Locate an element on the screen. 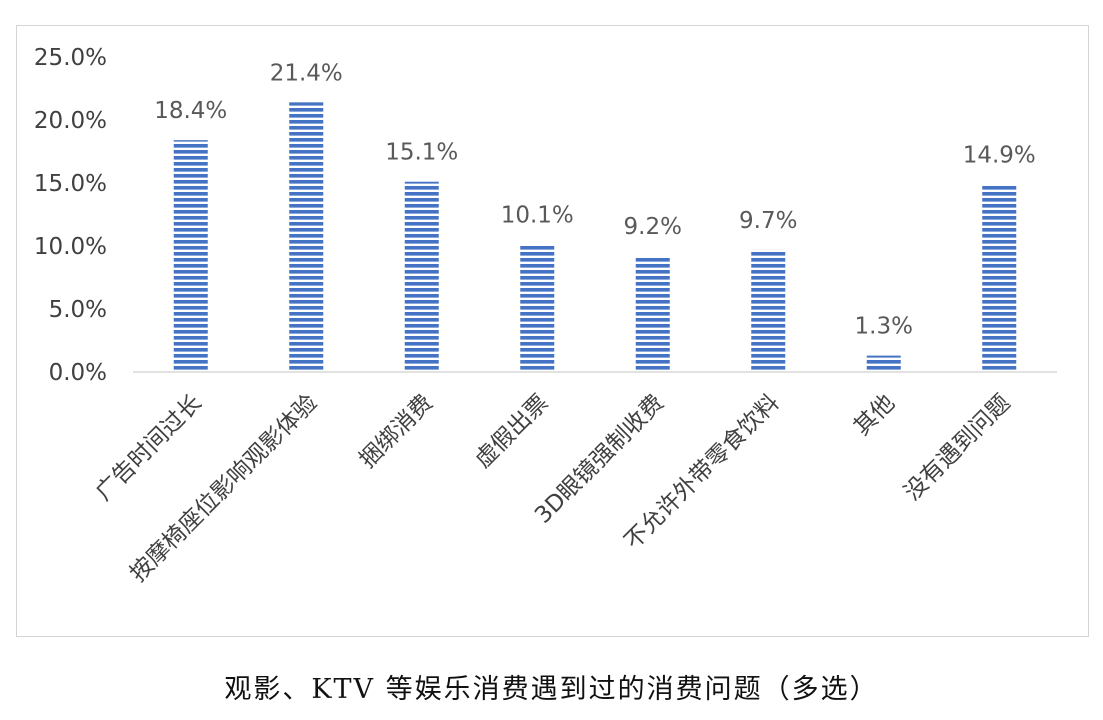 The image size is (1103, 720). data-label: 9.7% is located at coordinates (768, 221).